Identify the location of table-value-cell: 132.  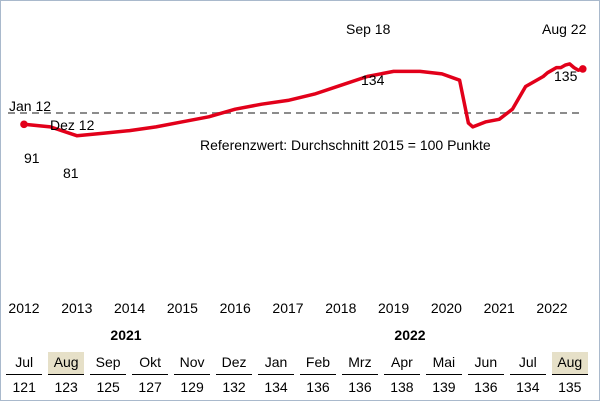
(234, 387).